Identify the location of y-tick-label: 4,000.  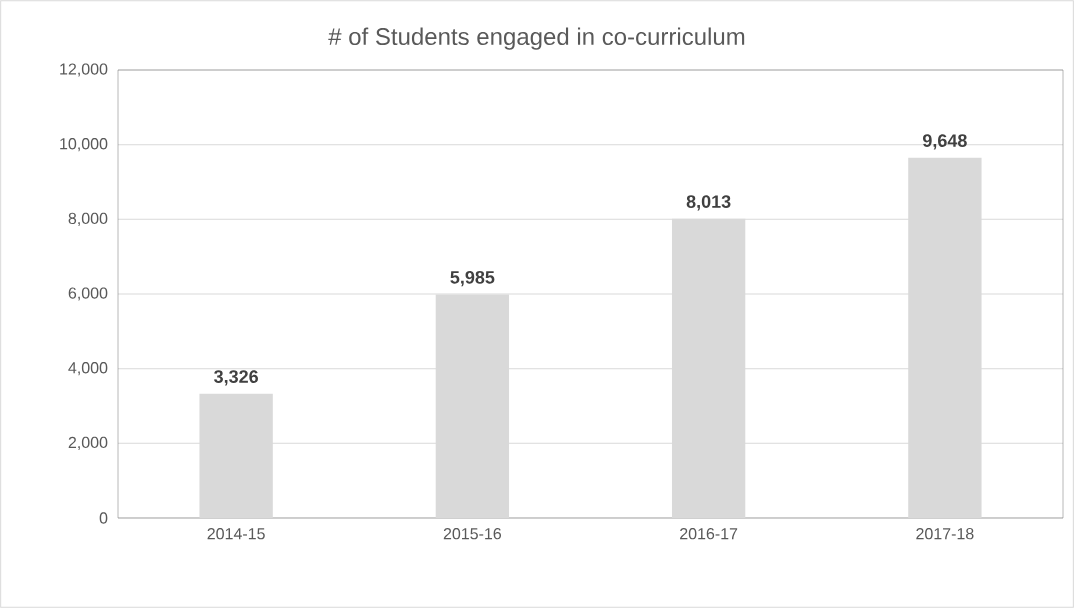
(88, 369).